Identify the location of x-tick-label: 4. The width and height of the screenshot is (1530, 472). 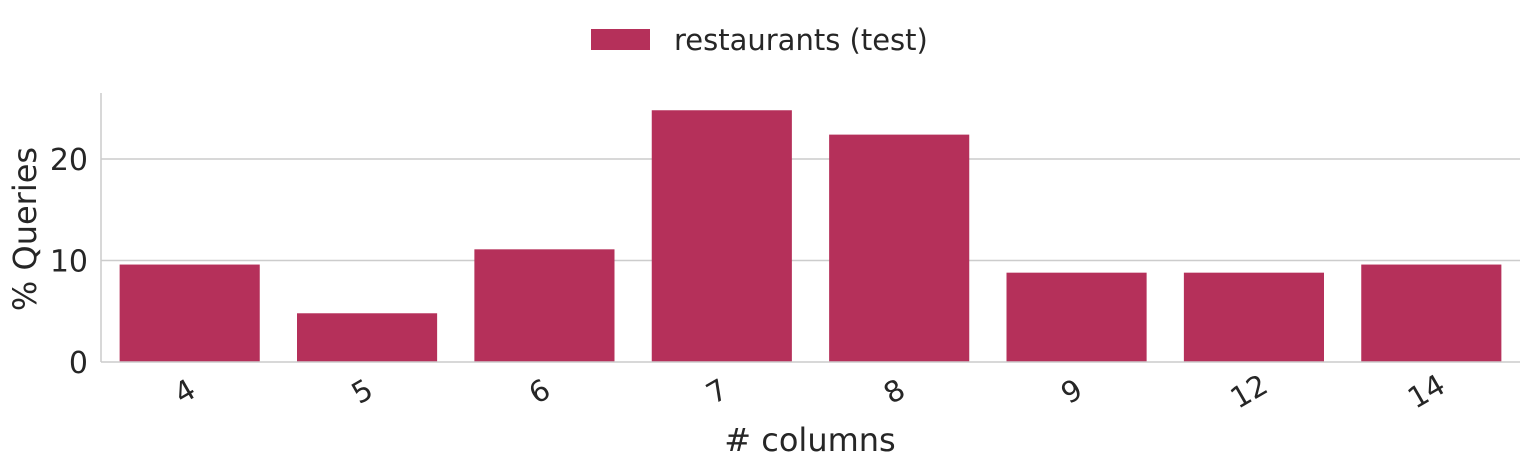
(184, 391).